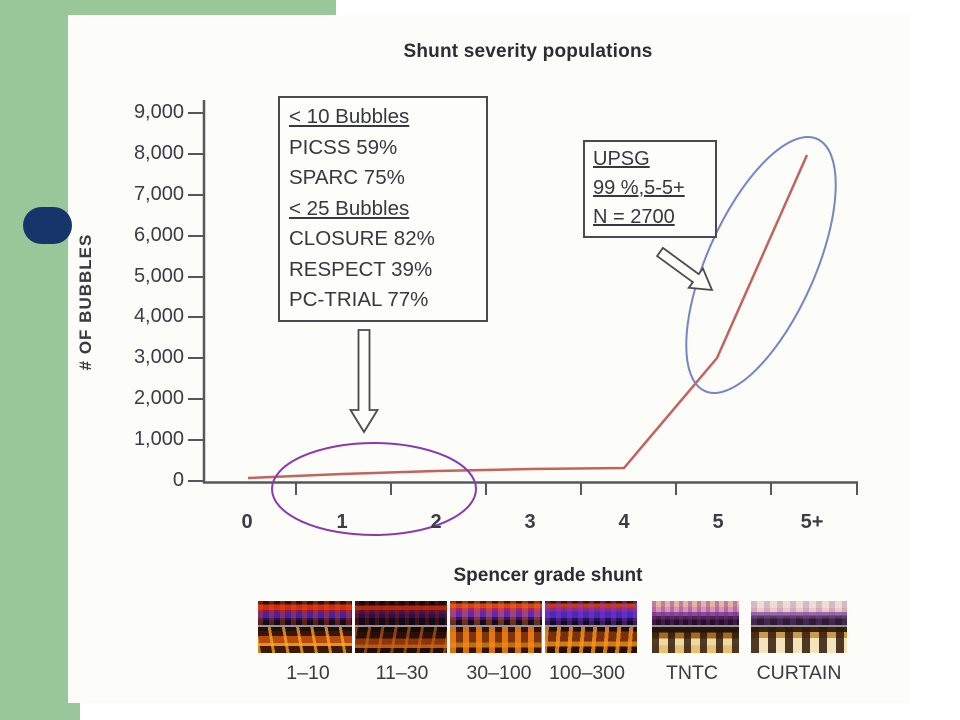 This screenshot has height=720, width=960. I want to click on annotation-line: UPSG, so click(621, 159).